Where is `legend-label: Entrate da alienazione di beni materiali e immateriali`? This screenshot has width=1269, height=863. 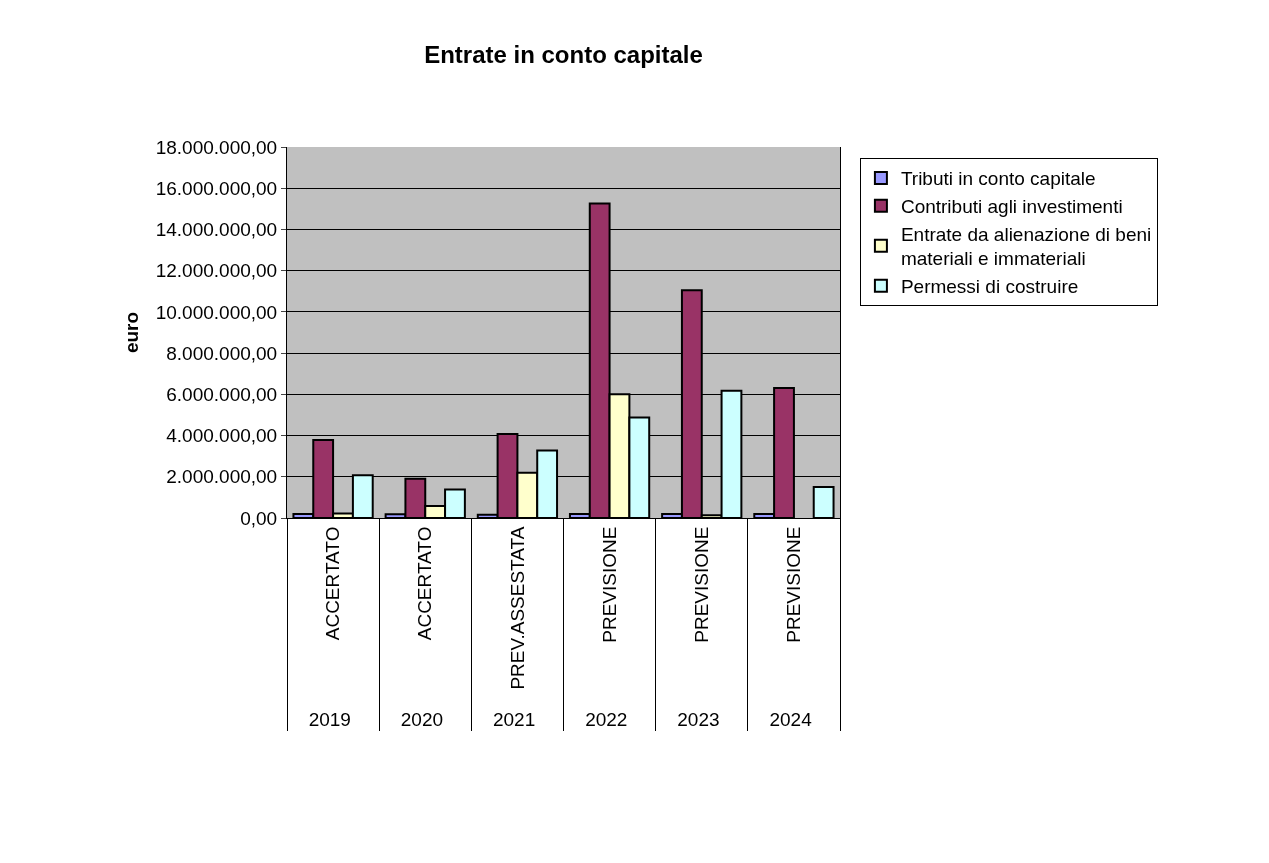
legend-label: Entrate da alienazione di beni materiali e immateriali is located at coordinates (1026, 246).